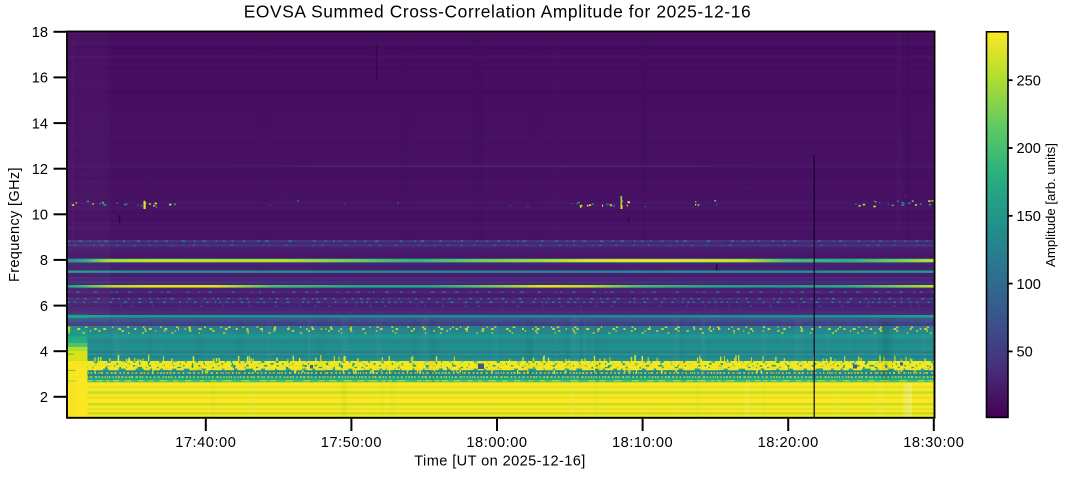  What do you see at coordinates (1029, 285) in the screenshot?
I see `svg-text: 100` at bounding box center [1029, 285].